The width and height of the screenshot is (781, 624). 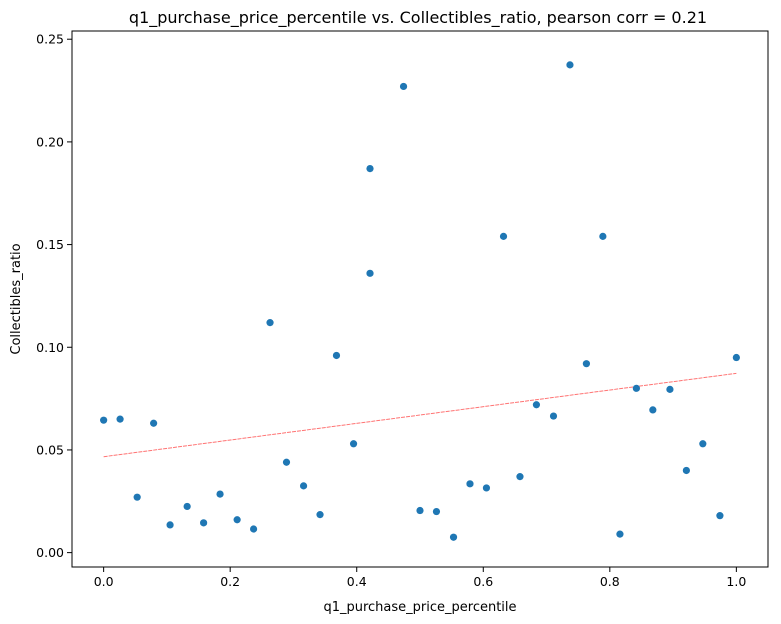 I want to click on y-tick-label: 0.10, so click(x=50, y=347).